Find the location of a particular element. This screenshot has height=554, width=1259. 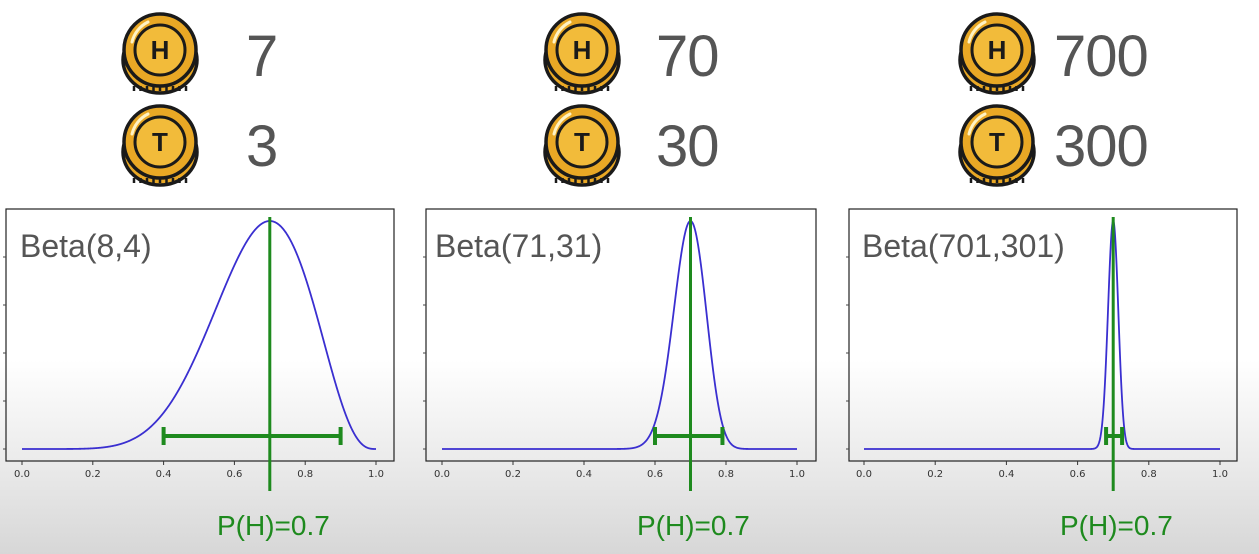

heads-count: 7 is located at coordinates (262, 56).